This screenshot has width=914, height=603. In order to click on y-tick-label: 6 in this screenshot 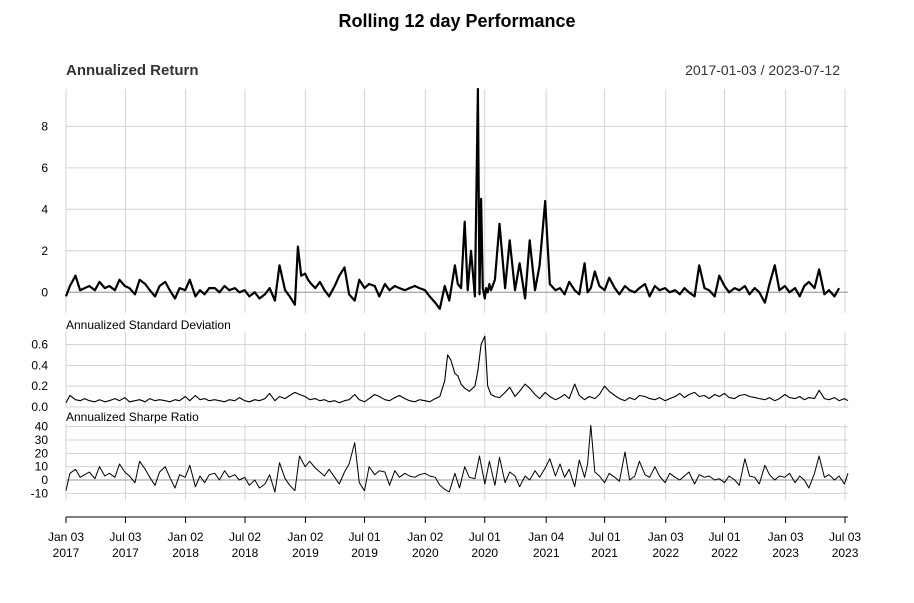, I will do `click(44, 168)`.